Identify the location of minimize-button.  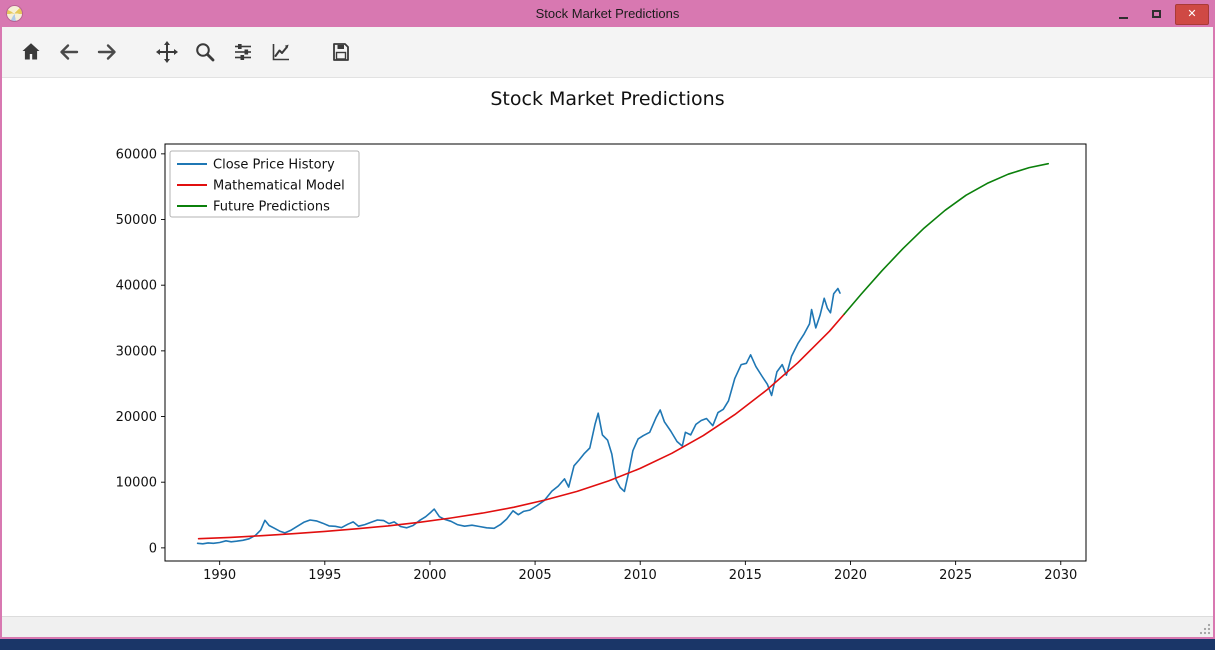
(1123, 13).